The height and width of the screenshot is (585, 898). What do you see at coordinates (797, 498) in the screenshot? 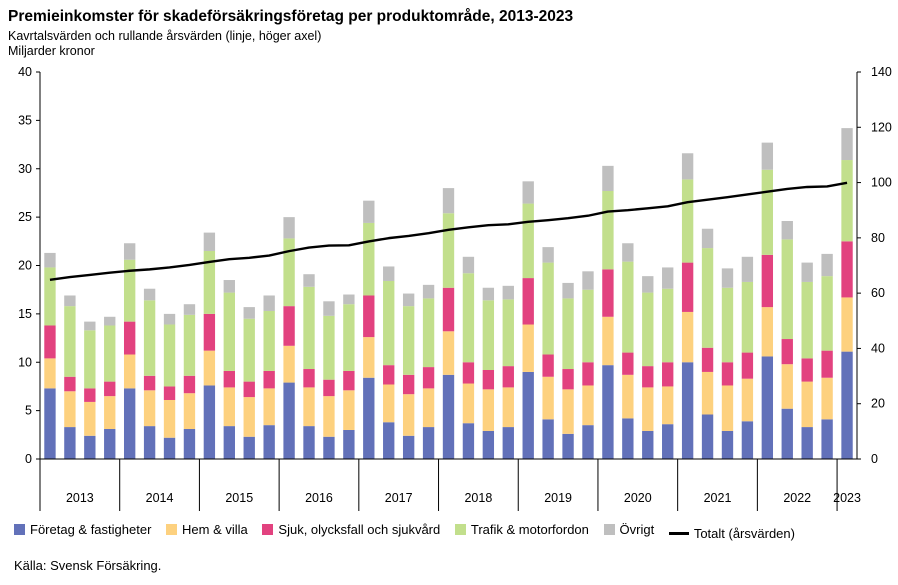
I see `year-label: 2022` at bounding box center [797, 498].